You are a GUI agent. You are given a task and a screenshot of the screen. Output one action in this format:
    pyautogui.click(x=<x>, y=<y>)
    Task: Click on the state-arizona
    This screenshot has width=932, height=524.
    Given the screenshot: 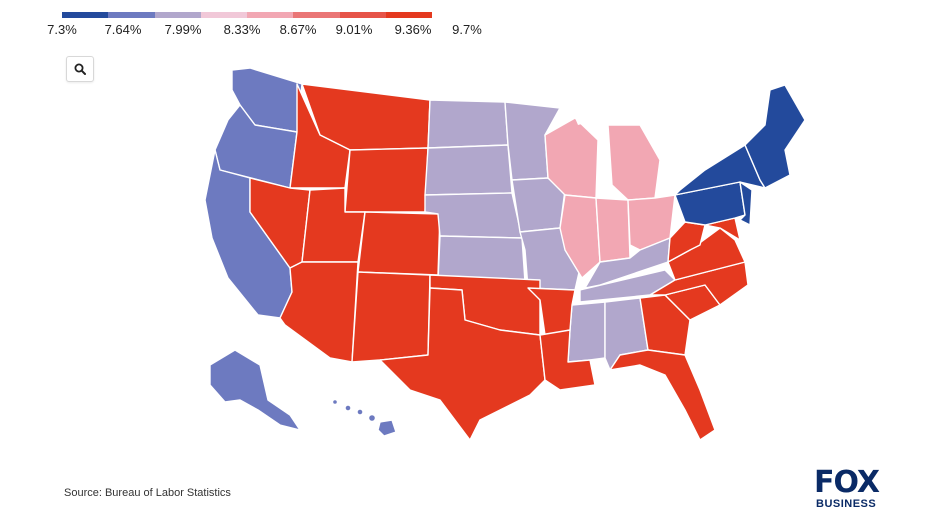 What is the action you would take?
    pyautogui.click(x=319, y=312)
    